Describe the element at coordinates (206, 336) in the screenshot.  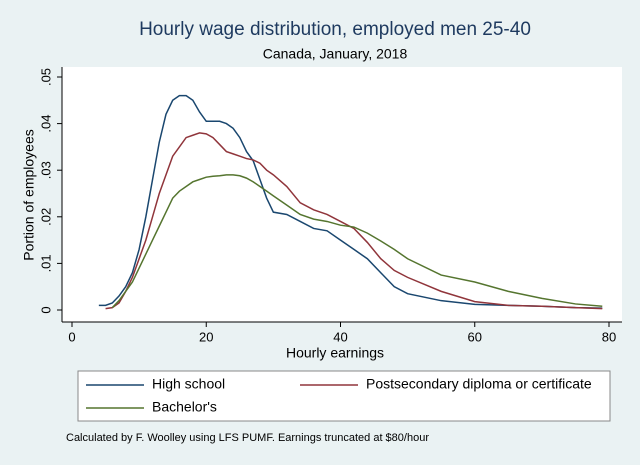
I see `x-tick-label: 20` at that location.